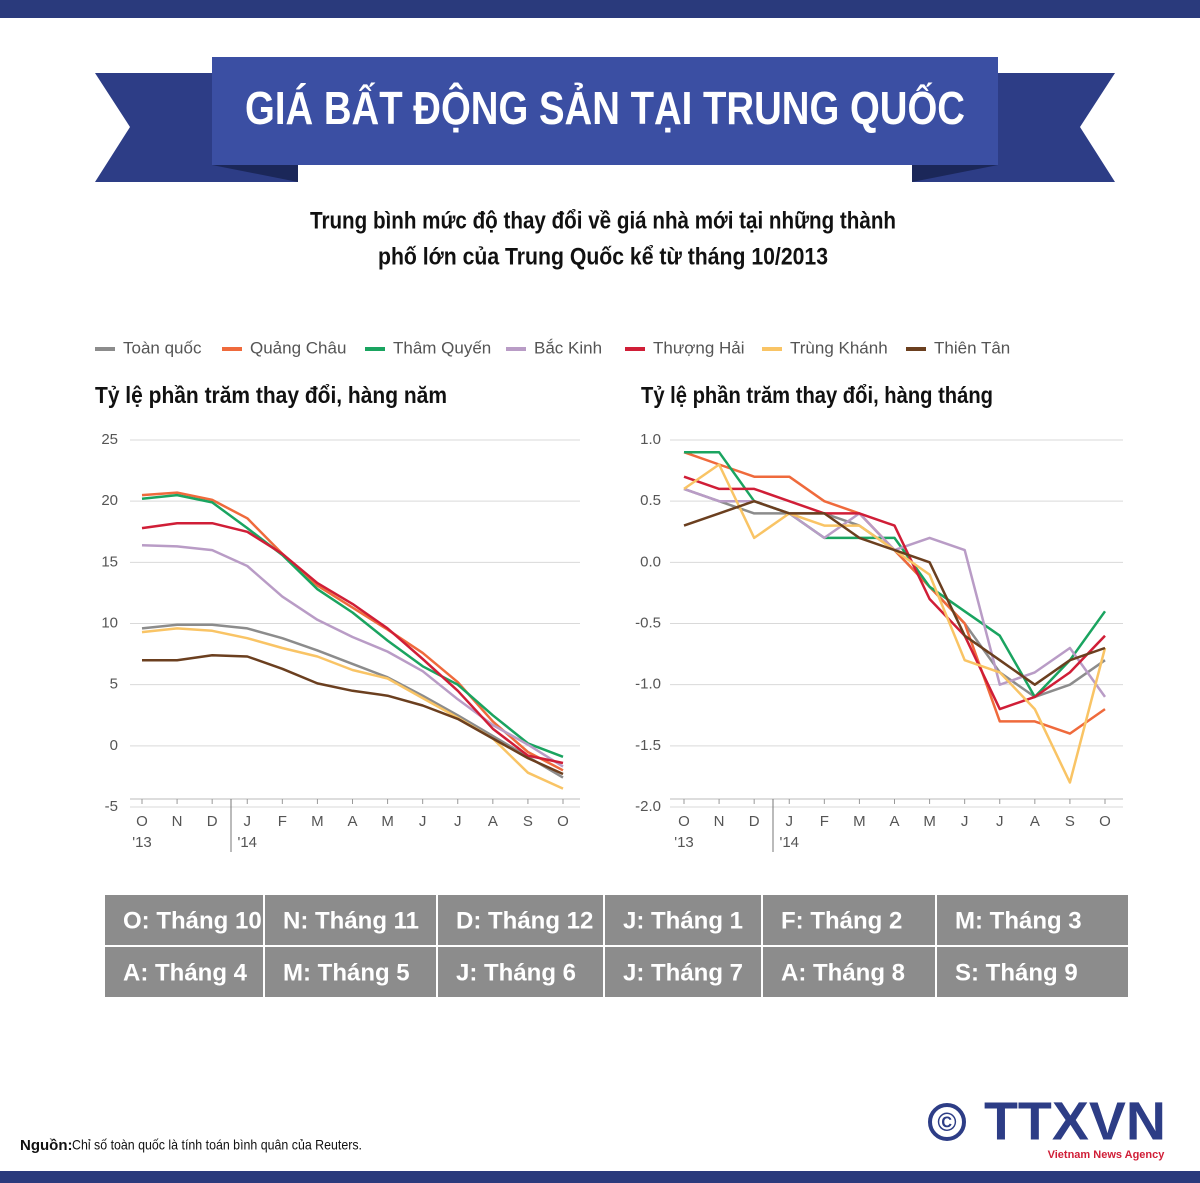  Describe the element at coordinates (648, 745) in the screenshot. I see `y-tick-label: -1.5` at that location.